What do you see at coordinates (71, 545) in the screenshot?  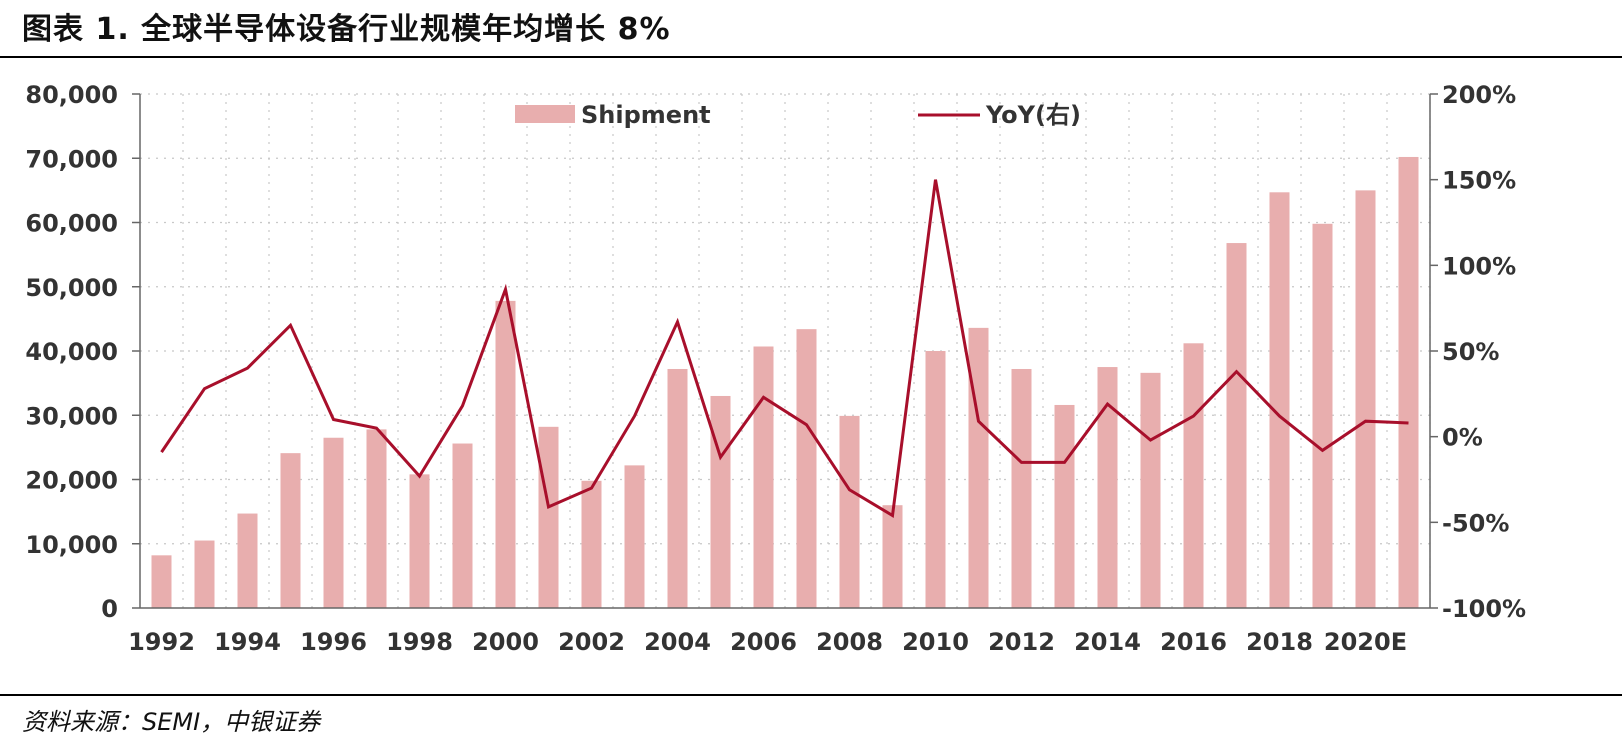 I see `left-tick-label: 10,000` at bounding box center [71, 545].